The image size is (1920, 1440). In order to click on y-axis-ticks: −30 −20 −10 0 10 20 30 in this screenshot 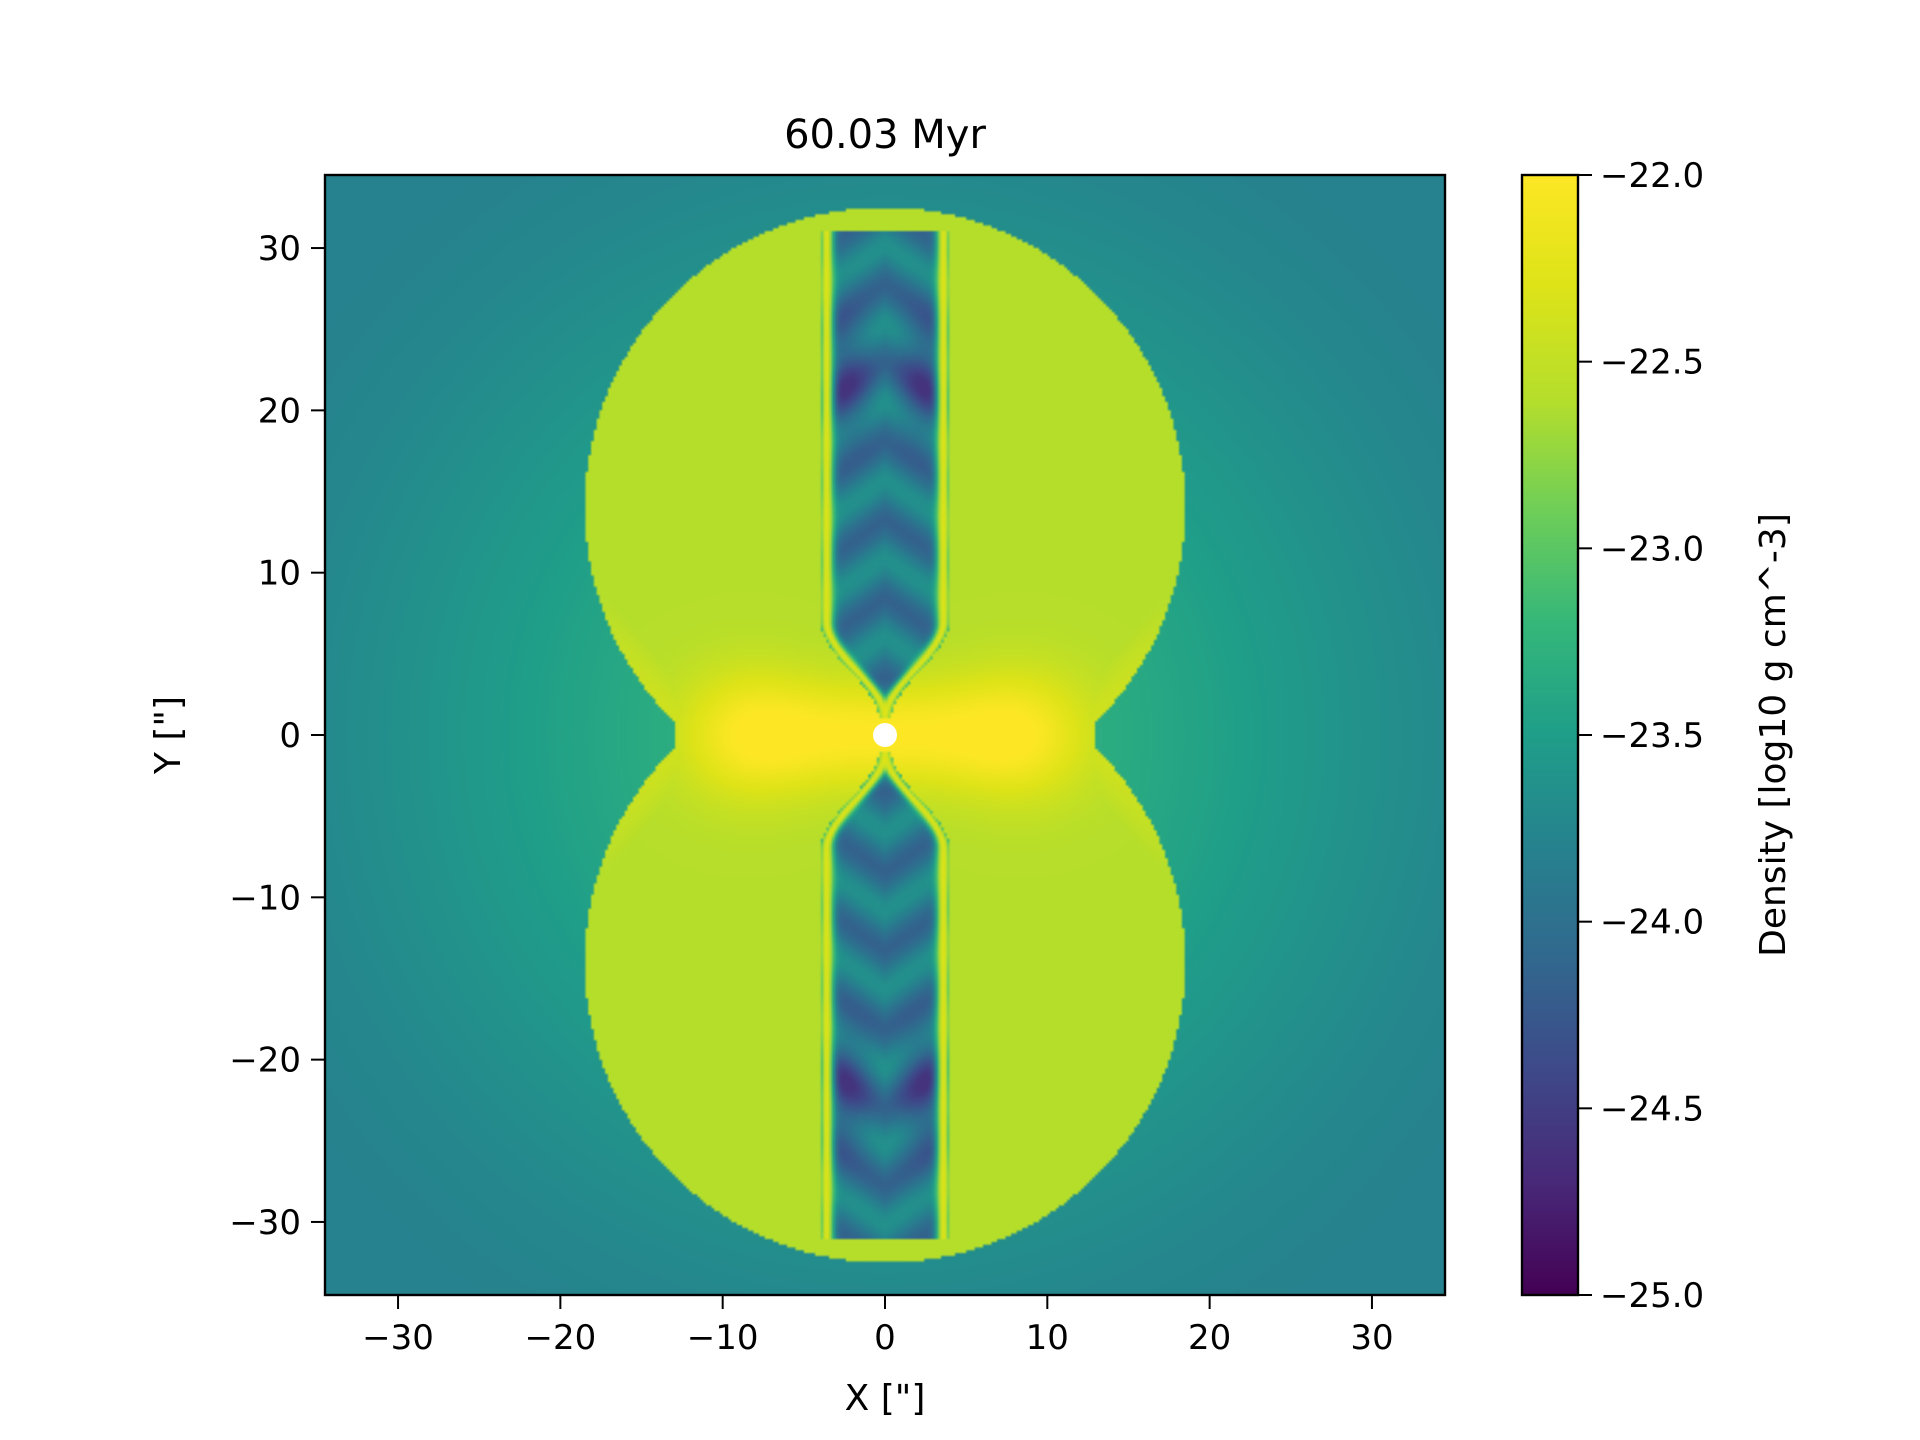, I will do `click(277, 736)`.